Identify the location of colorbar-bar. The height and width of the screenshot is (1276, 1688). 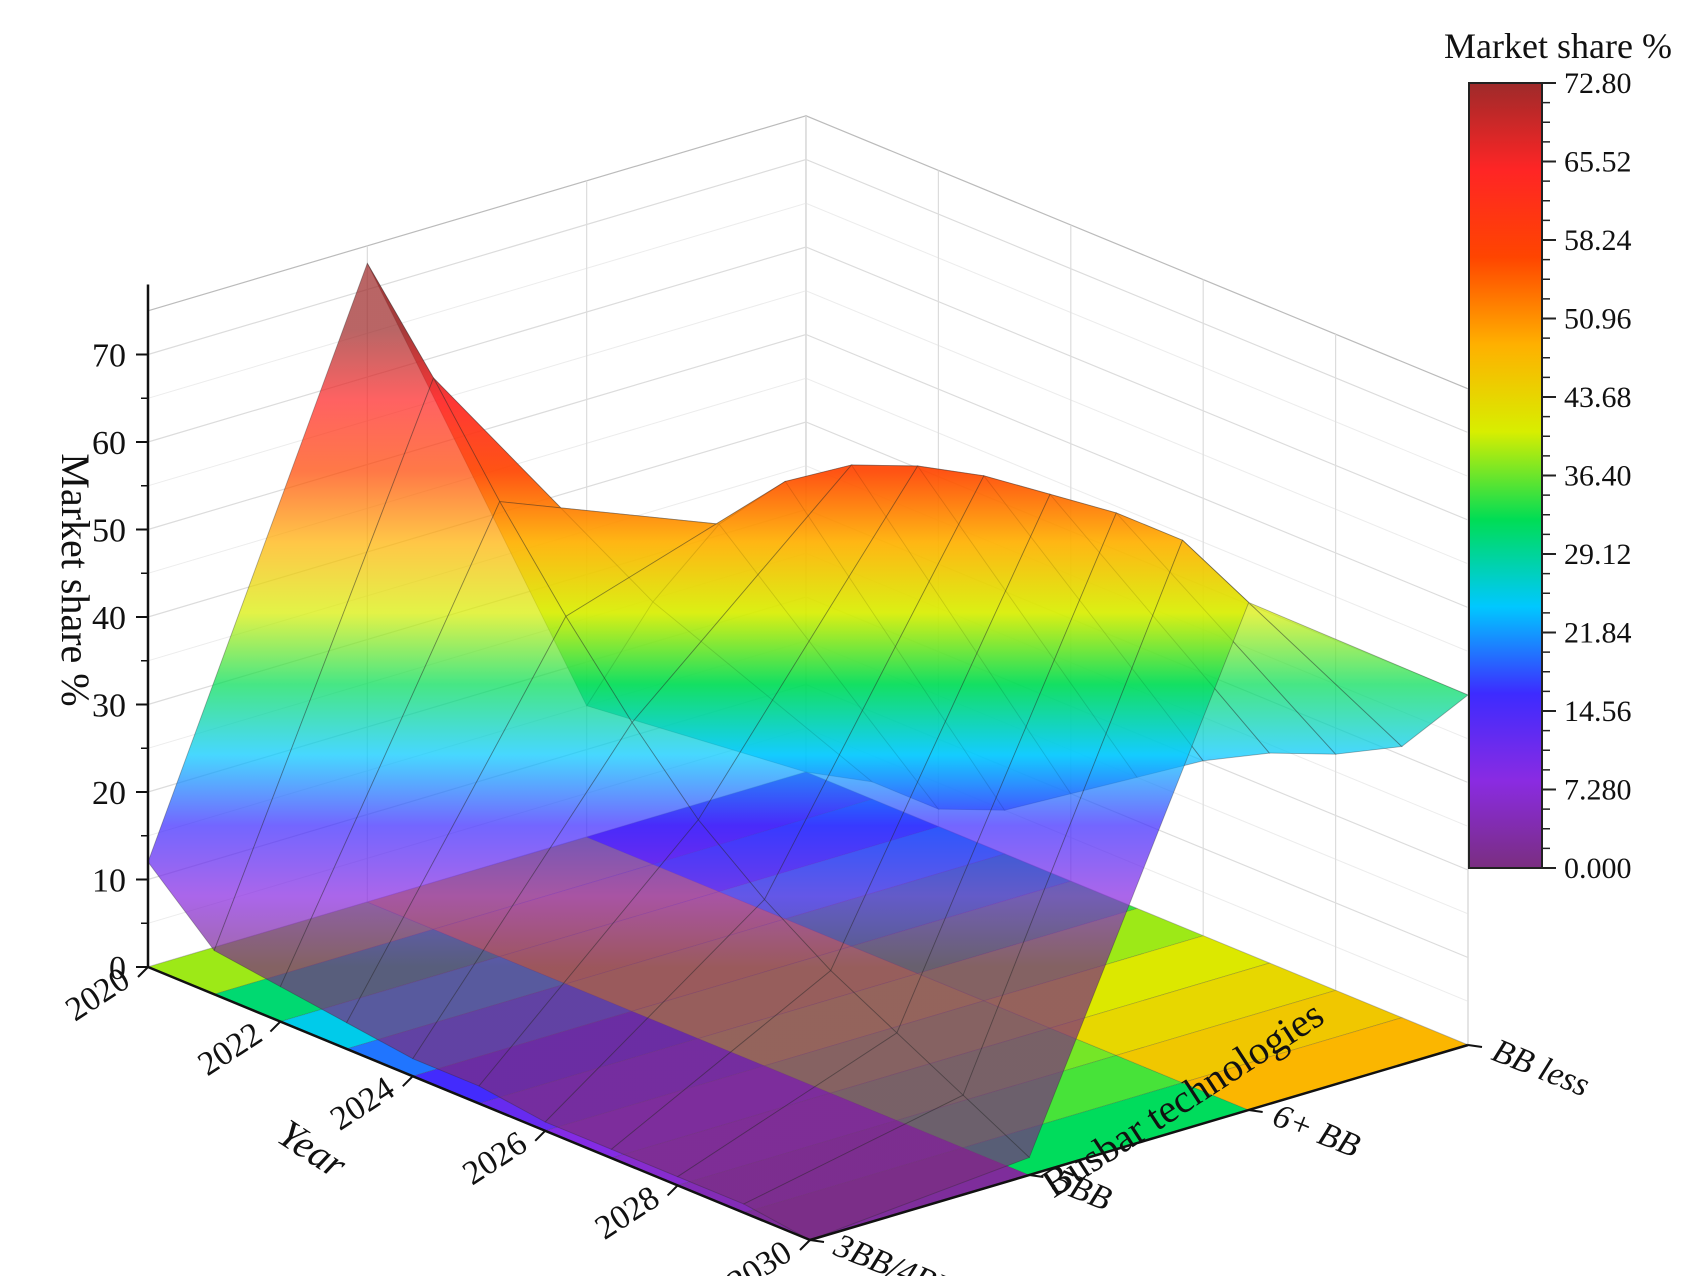
(1505, 475).